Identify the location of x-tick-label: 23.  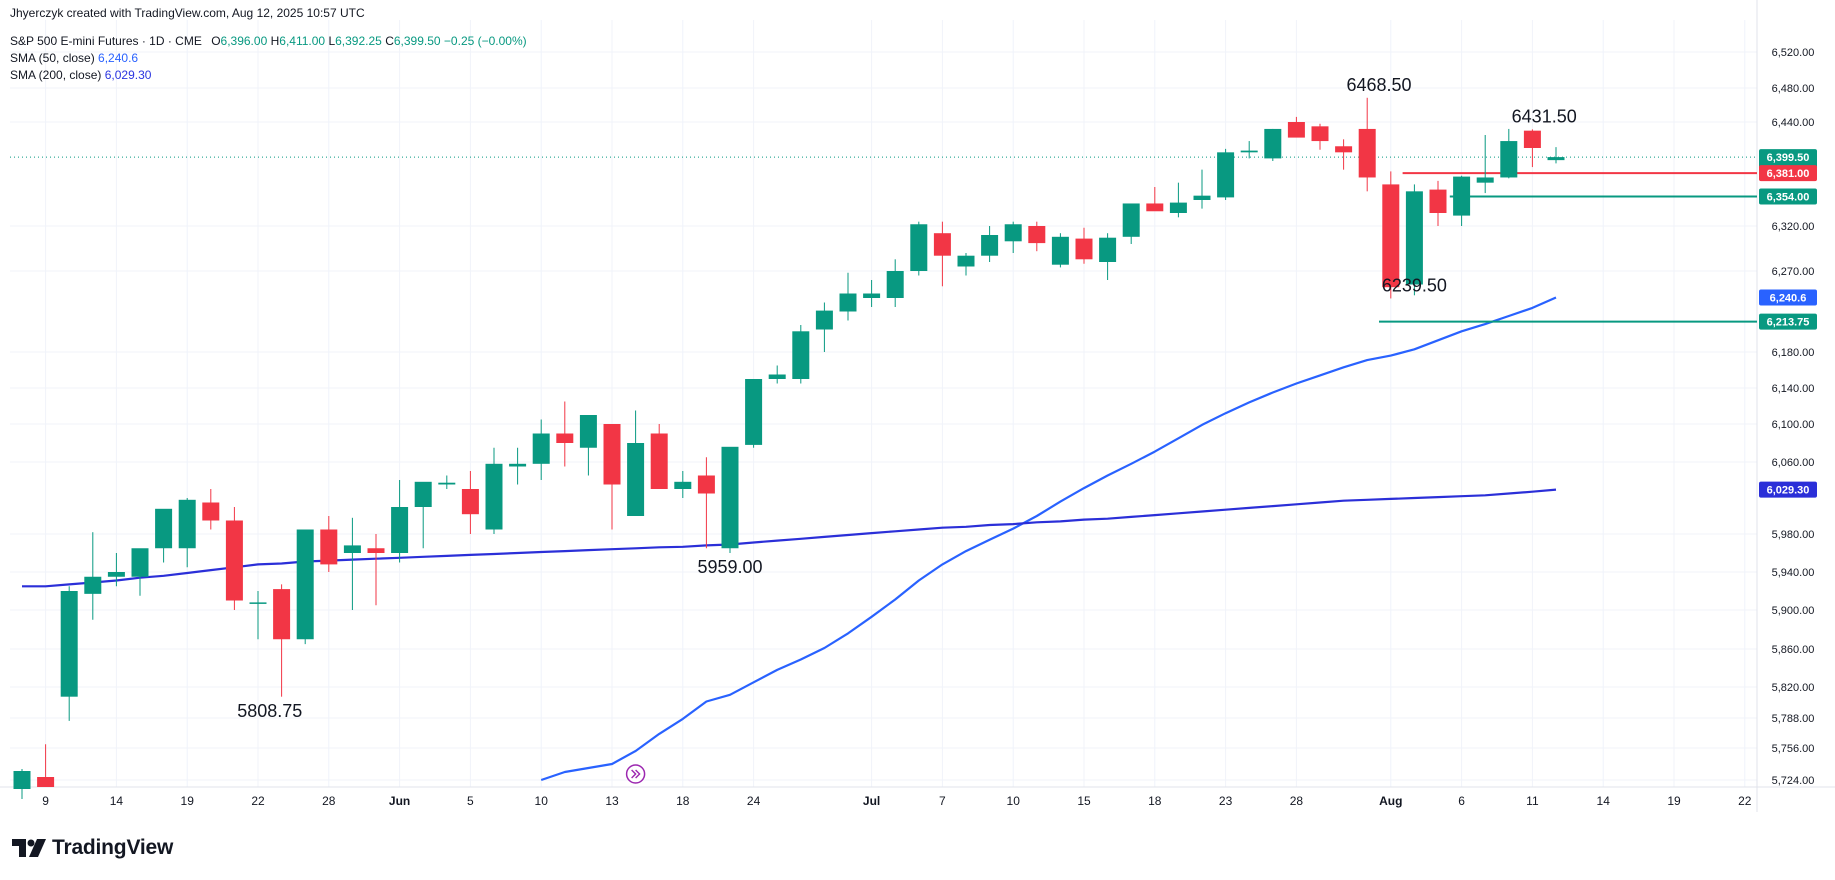
(1226, 801).